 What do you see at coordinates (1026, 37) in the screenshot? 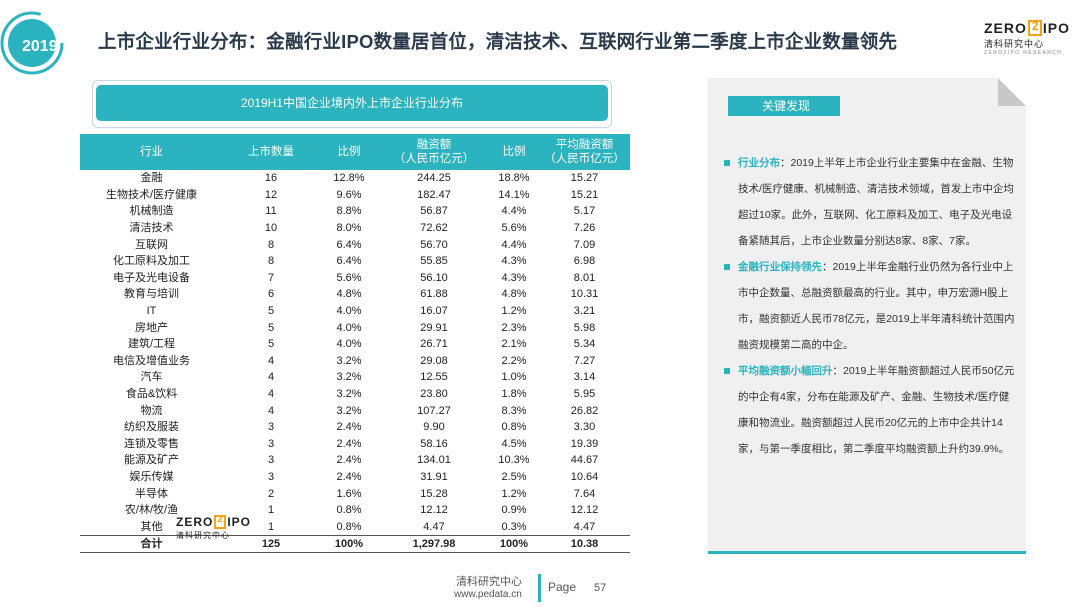
I see `zero2ipo-logo: ZEROIPO 清科研究中心 ZERO2IPO RESEARCH` at bounding box center [1026, 37].